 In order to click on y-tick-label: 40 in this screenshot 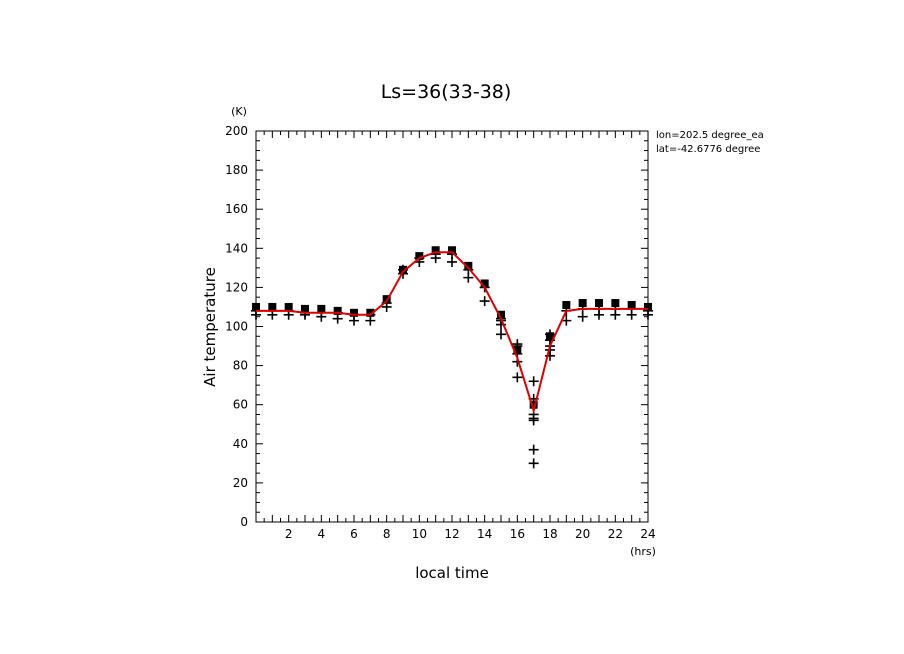, I will do `click(240, 444)`.